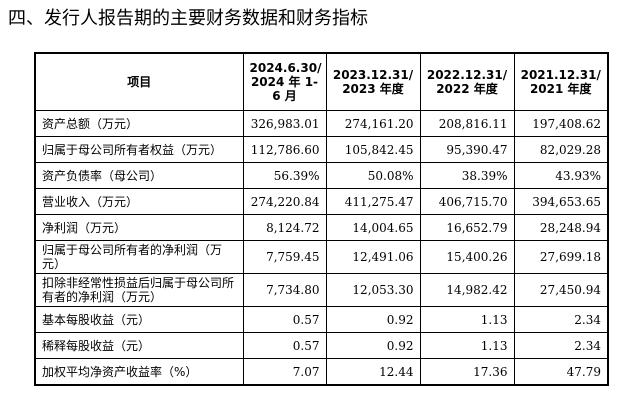  What do you see at coordinates (467, 175) in the screenshot?
I see `cell-value: 38.39%` at bounding box center [467, 175].